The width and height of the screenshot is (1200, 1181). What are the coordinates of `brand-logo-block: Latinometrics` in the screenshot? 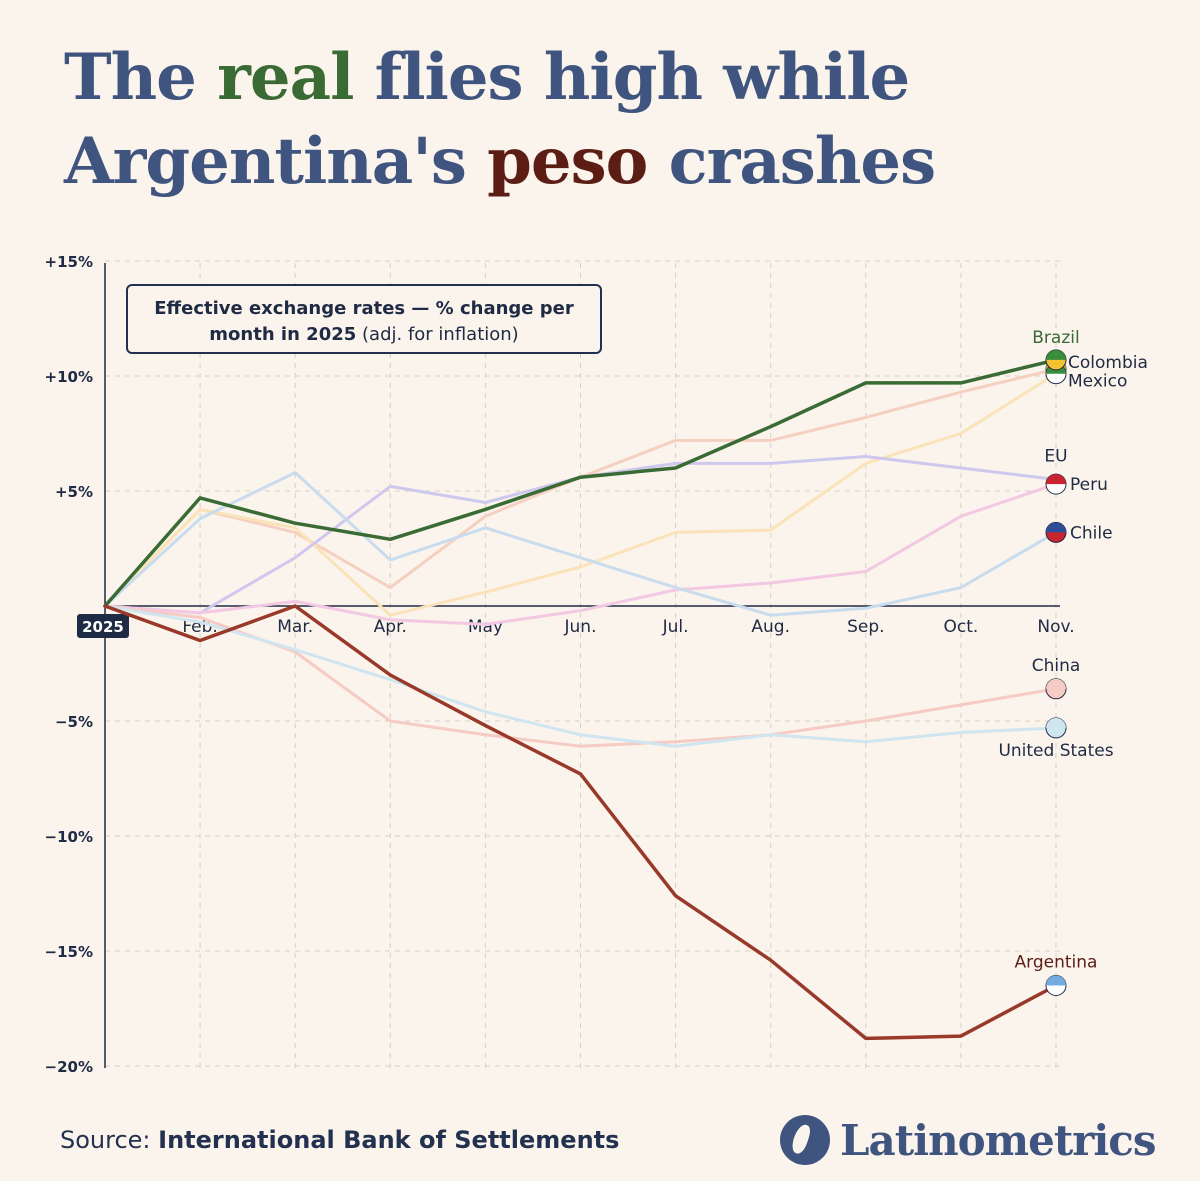 It's located at (968, 1140).